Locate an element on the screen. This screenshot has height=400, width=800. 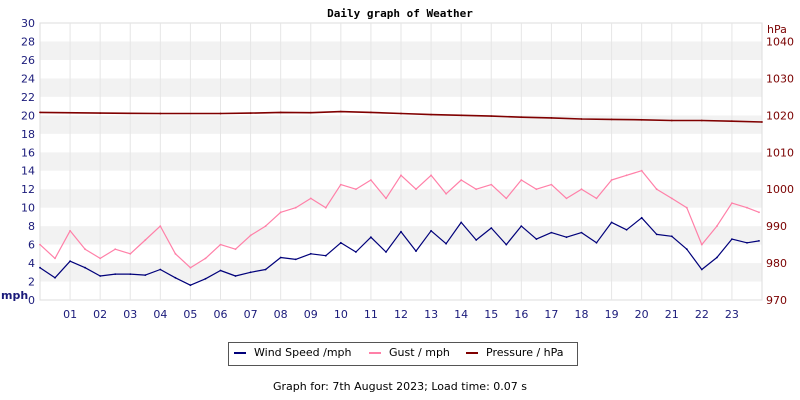
right-tick-label: 980 is located at coordinates (776, 263).